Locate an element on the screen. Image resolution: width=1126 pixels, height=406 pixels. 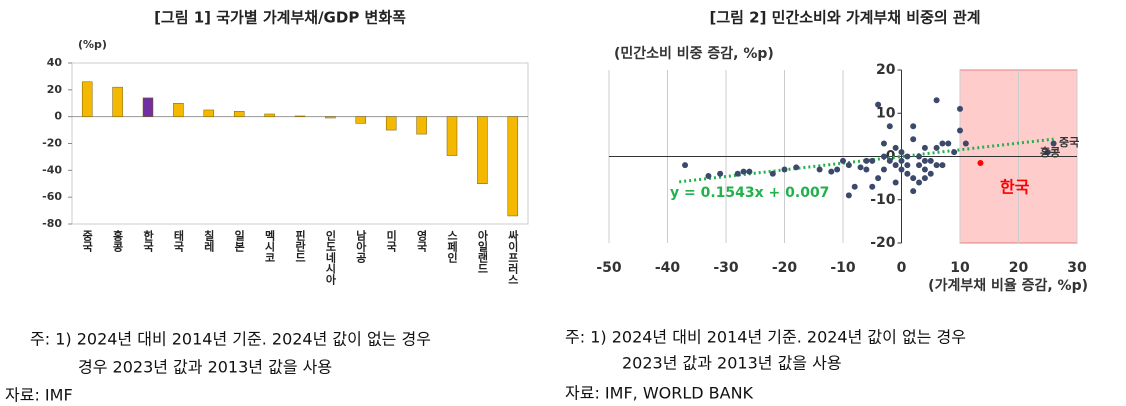
x-tick-label: -50 is located at coordinates (609, 268).